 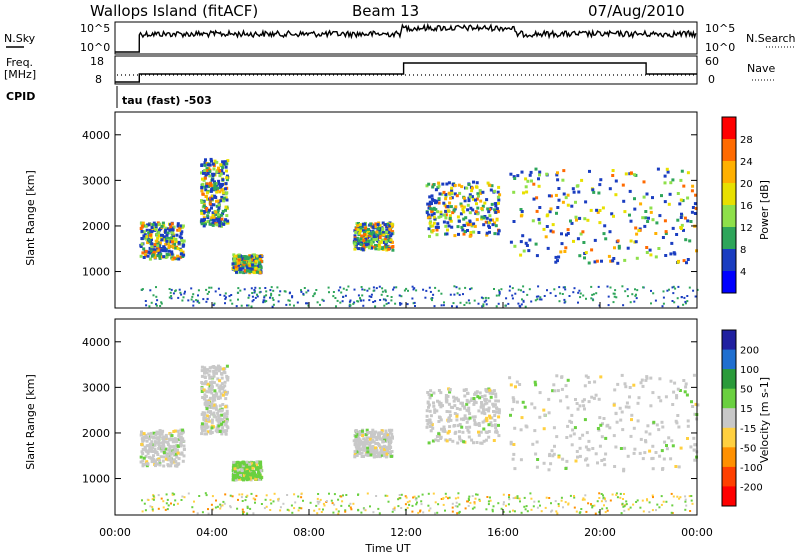 I want to click on colorbar-swatch, so click(x=729, y=340).